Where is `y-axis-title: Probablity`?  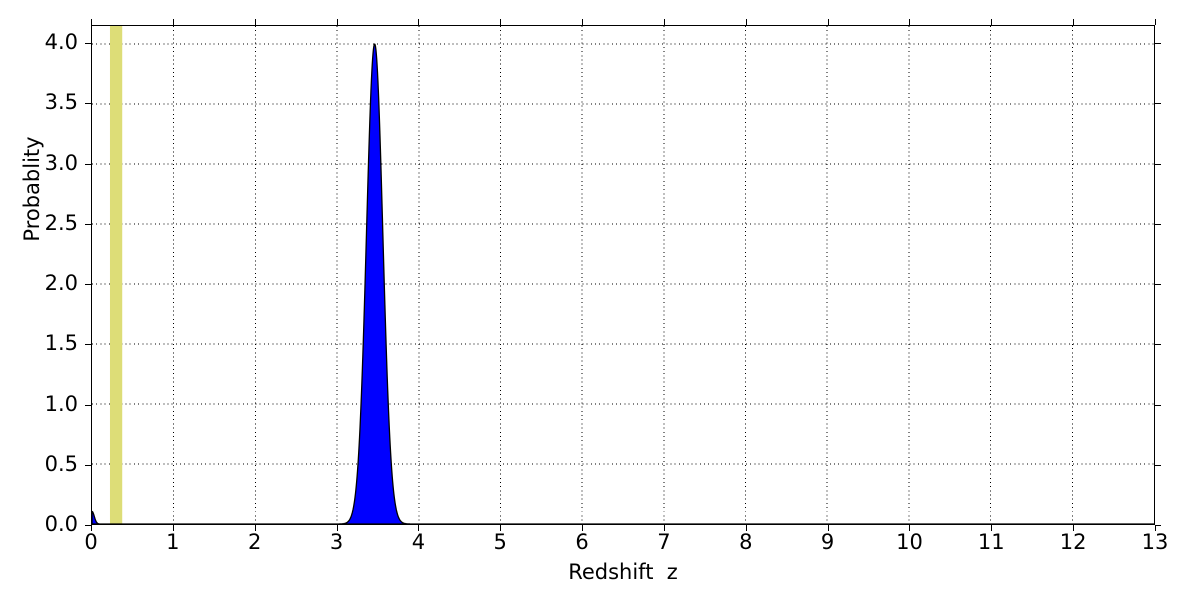
y-axis-title: Probablity is located at coordinates (32, 189).